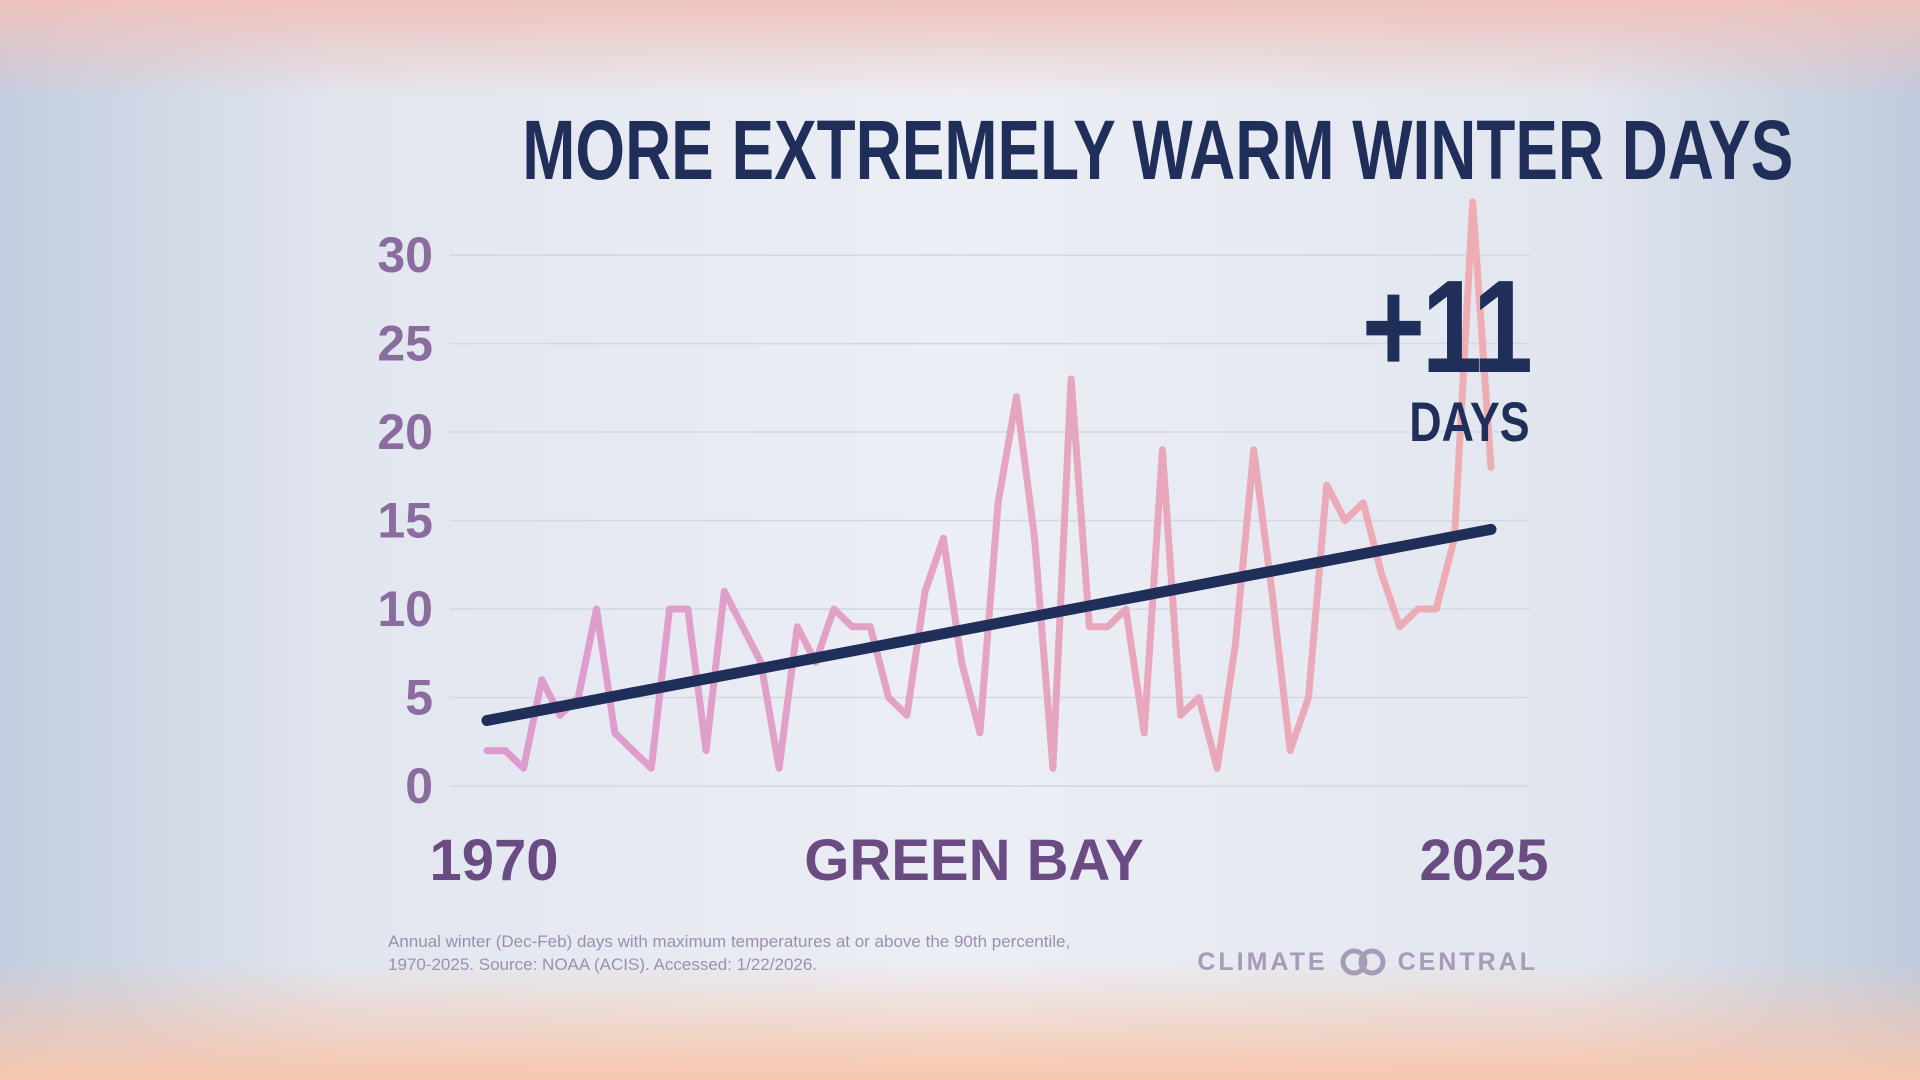 The image size is (1920, 1080). Describe the element at coordinates (989, 625) in the screenshot. I see `trend-line` at that location.